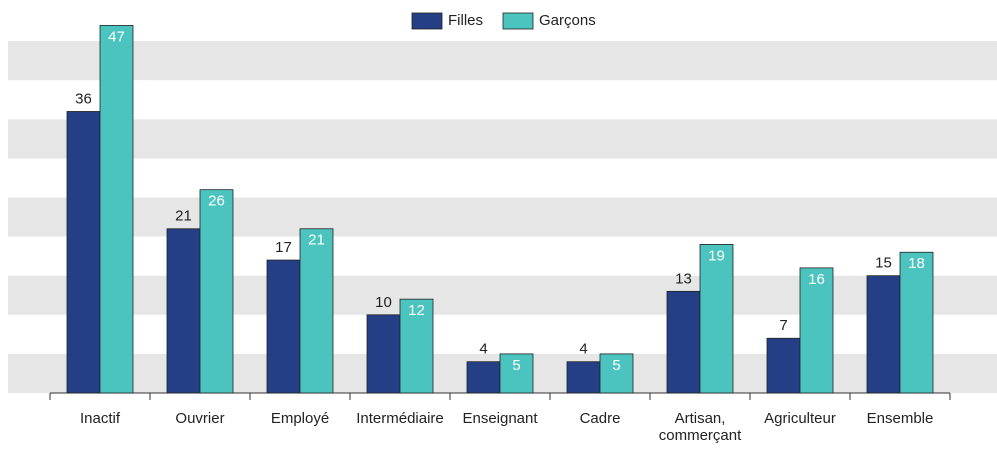 This screenshot has height=449, width=997. Describe the element at coordinates (916, 263) in the screenshot. I see `value-label: 18` at that location.